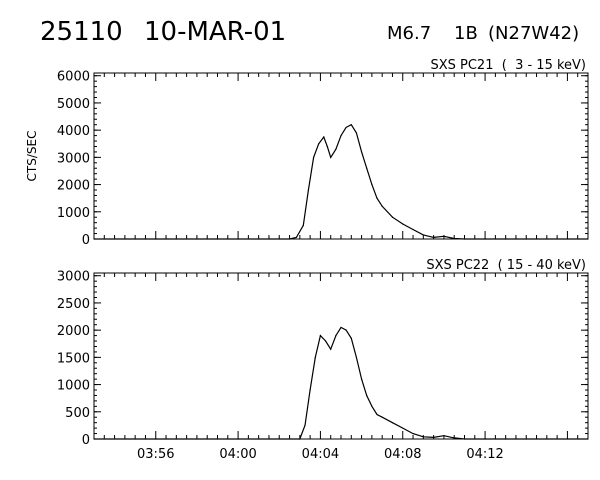 The image size is (600, 480). What do you see at coordinates (506, 265) in the screenshot?
I see `panel-label: SXS PC22 ( 15 - 40 keV)` at bounding box center [506, 265].